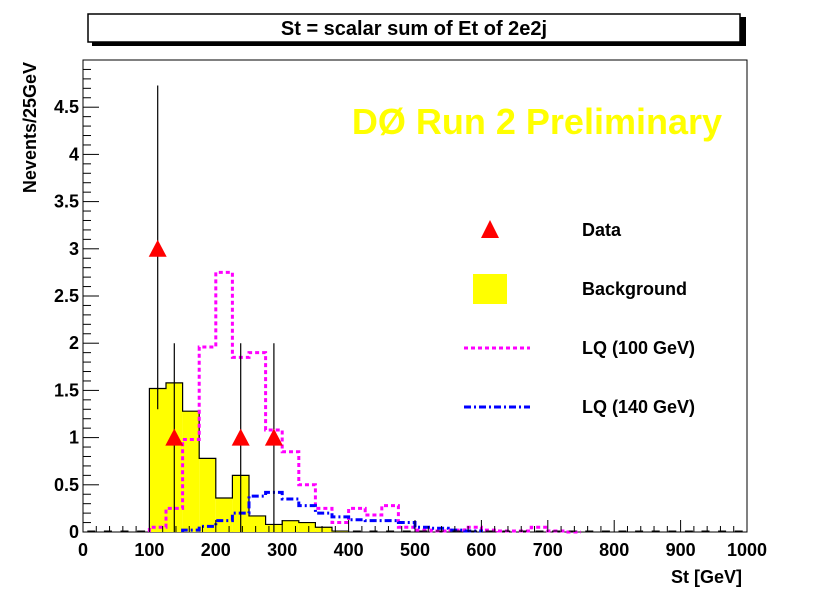  What do you see at coordinates (215, 308) in the screenshot?
I see `data-points` at bounding box center [215, 308].